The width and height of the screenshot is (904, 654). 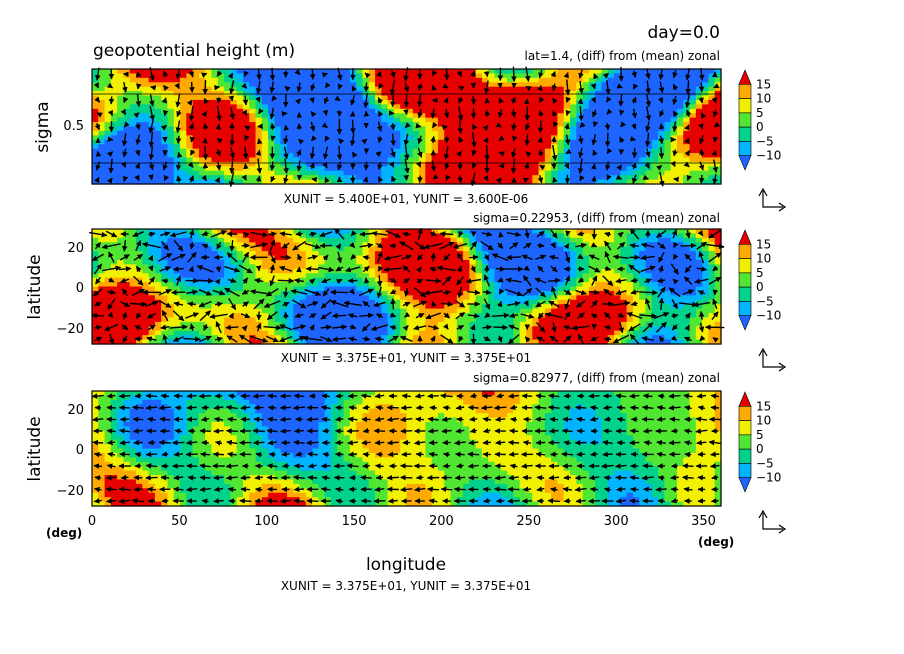 What do you see at coordinates (765, 141) in the screenshot?
I see `colorbar-tick-label: −5` at bounding box center [765, 141].